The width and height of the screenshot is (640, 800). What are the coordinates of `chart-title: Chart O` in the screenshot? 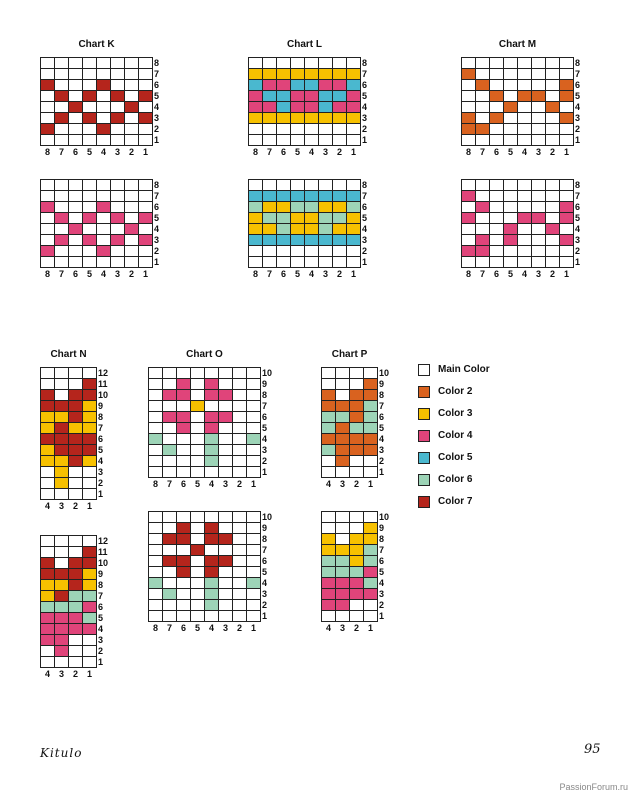 It's located at (204, 354).